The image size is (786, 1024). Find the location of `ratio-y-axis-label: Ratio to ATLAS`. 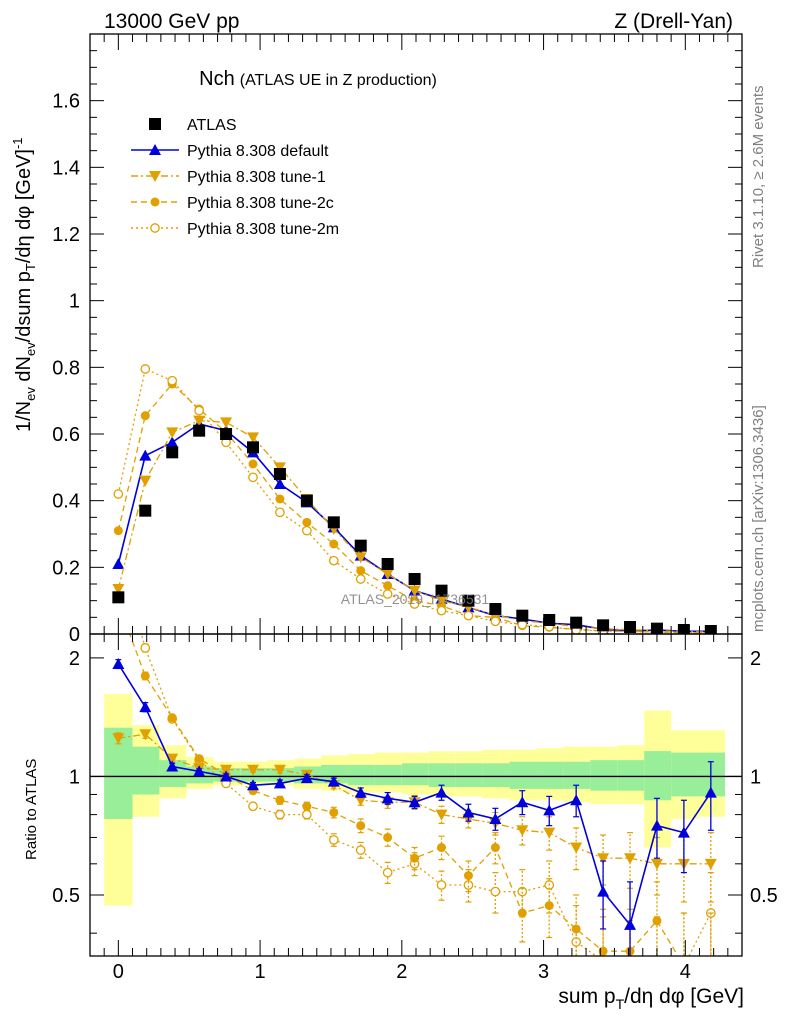

ratio-y-axis-label: Ratio to ATLAS is located at coordinates (31, 809).